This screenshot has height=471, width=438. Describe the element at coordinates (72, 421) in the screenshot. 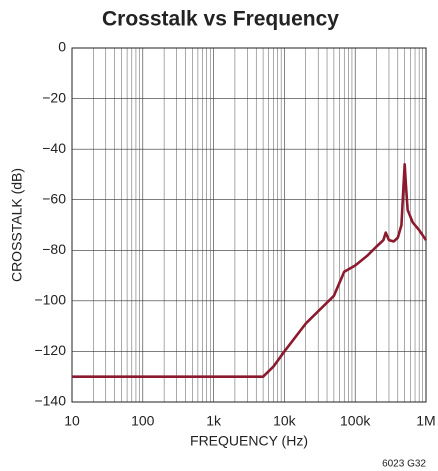

I see `x-tick-label: 10` at that location.